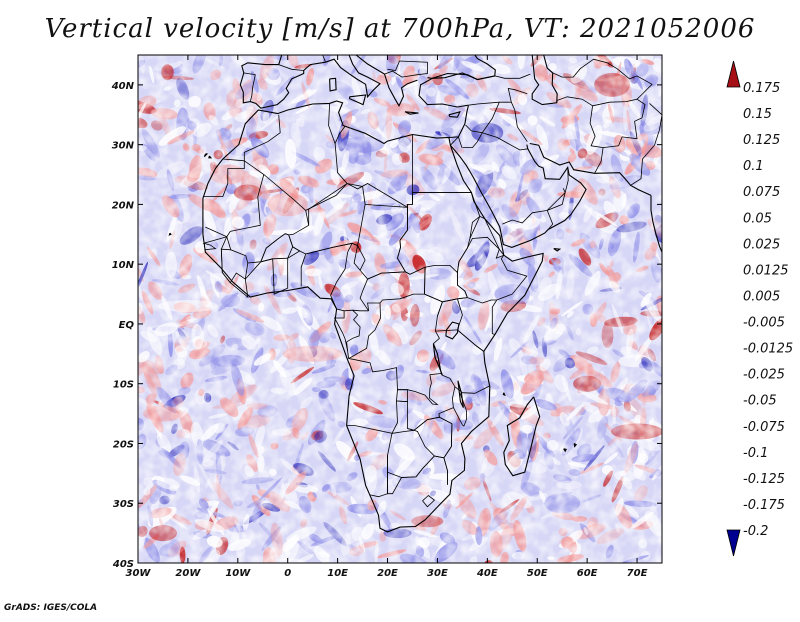 The height and width of the screenshot is (622, 800). What do you see at coordinates (406, 69) in the screenshot?
I see `border-balkans` at bounding box center [406, 69].